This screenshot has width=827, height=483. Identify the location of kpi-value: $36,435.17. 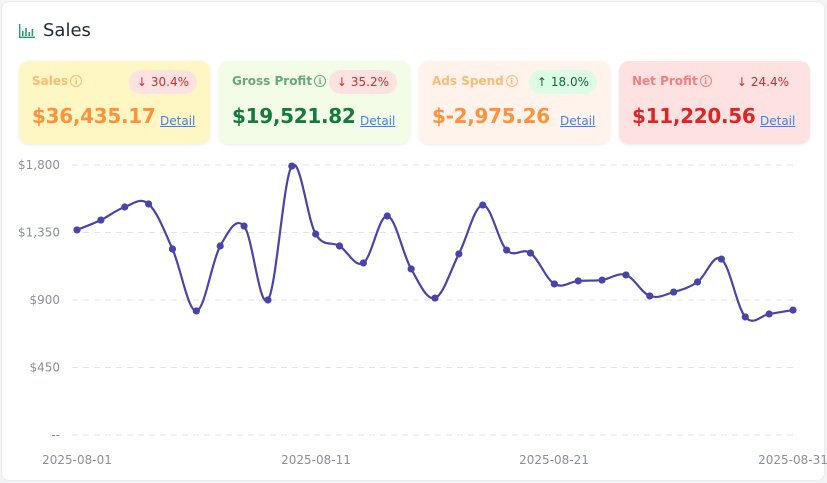
(94, 116).